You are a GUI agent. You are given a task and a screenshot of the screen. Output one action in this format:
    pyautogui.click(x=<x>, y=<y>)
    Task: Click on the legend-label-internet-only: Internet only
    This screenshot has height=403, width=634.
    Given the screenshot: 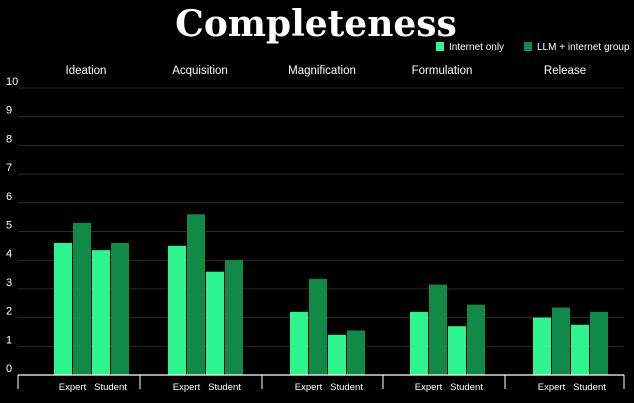 What is the action you would take?
    pyautogui.click(x=476, y=47)
    